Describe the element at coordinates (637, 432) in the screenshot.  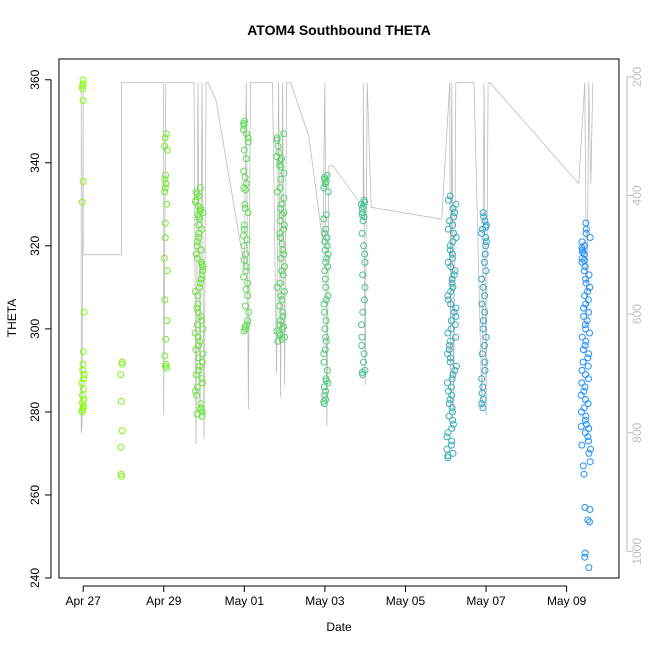
I see `y2-tick-label: 800` at that location.